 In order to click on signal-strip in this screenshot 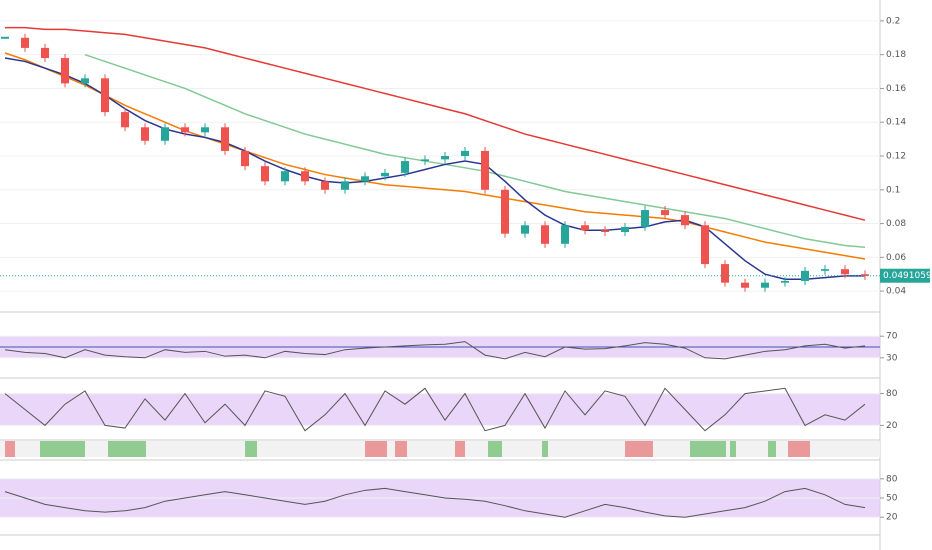, I will do `click(440, 449)`.